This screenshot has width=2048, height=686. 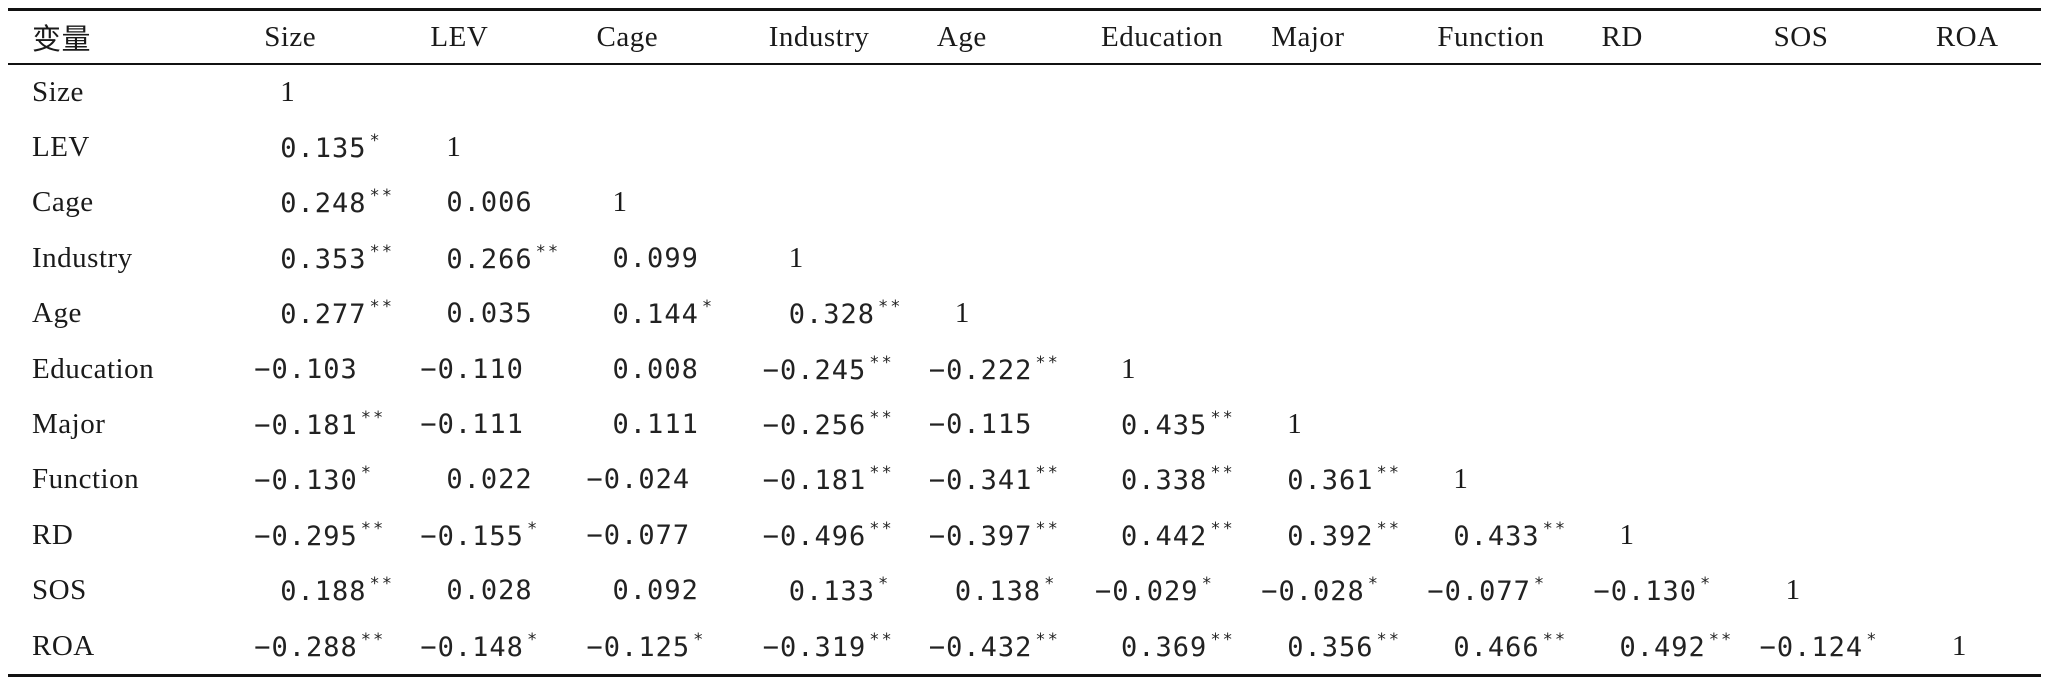 What do you see at coordinates (489, 480) in the screenshot?
I see `cell-value: 0.022` at bounding box center [489, 480].